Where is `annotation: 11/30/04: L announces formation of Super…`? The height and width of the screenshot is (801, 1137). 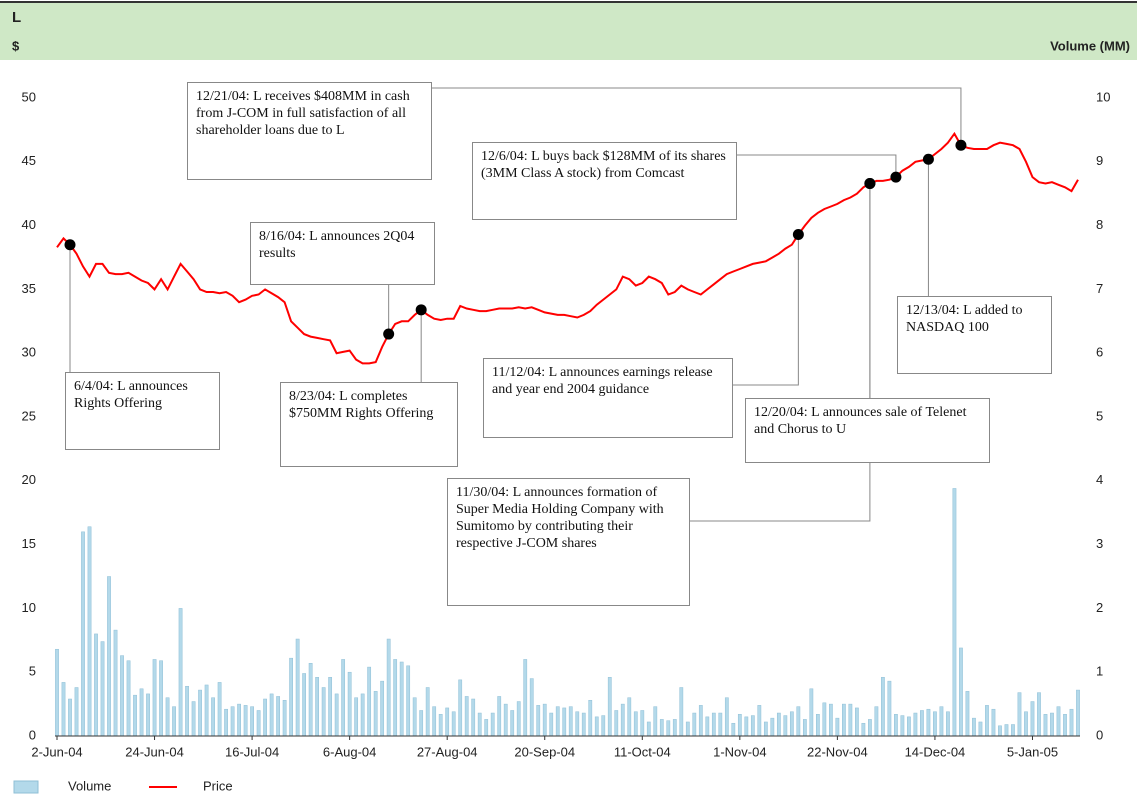
annotation: 11/30/04: L announces formation of Super… is located at coordinates (568, 542).